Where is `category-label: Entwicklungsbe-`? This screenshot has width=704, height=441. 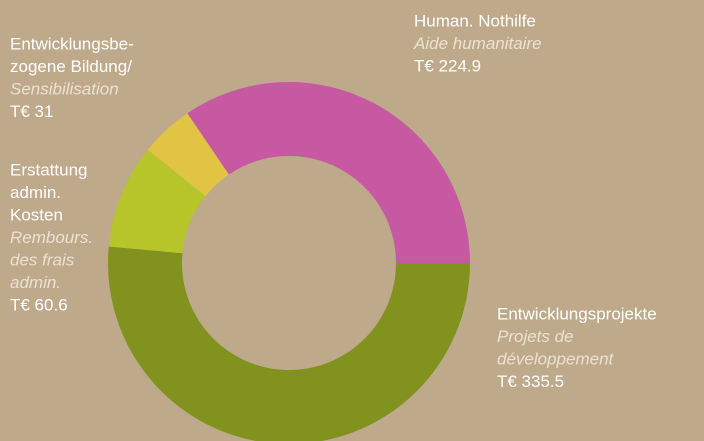 category-label: Entwicklungsbe- is located at coordinates (72, 43).